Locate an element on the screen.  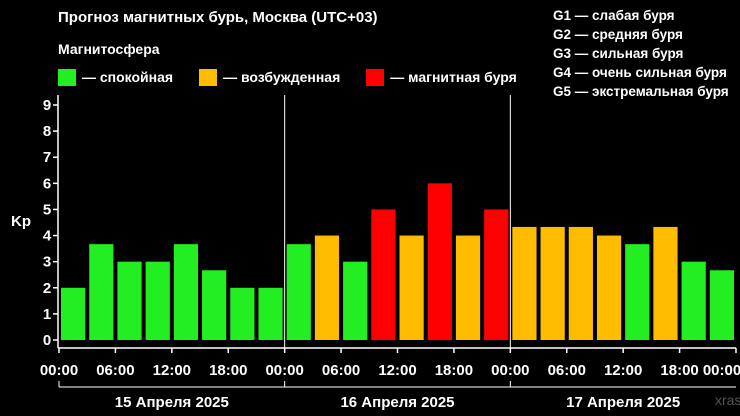
y-tick-label-5: 5 is located at coordinates (47, 209).